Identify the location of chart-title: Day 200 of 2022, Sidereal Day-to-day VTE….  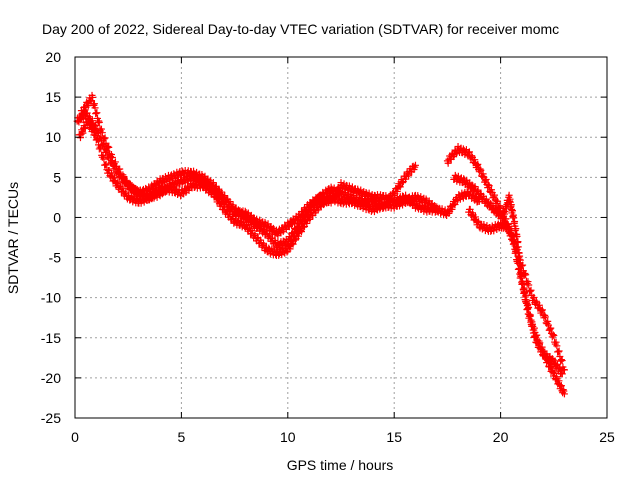
(300, 29).